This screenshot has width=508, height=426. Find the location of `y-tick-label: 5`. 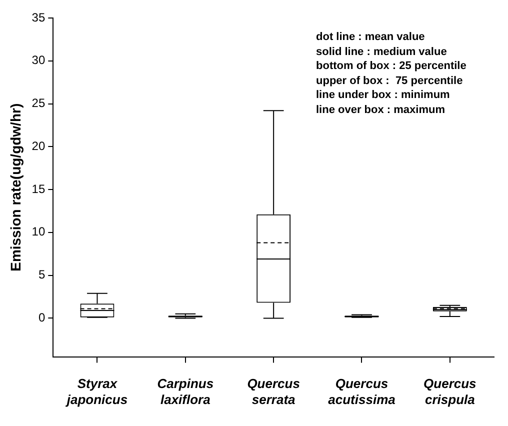

y-tick-label: 5 is located at coordinates (42, 275).